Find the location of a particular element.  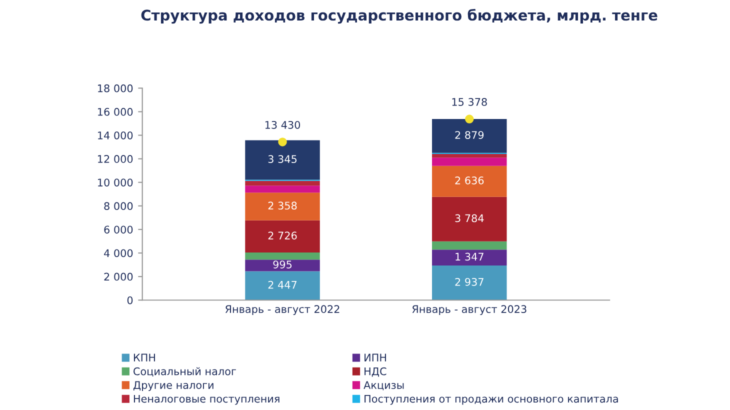

legend-label: Акцизы is located at coordinates (384, 385).